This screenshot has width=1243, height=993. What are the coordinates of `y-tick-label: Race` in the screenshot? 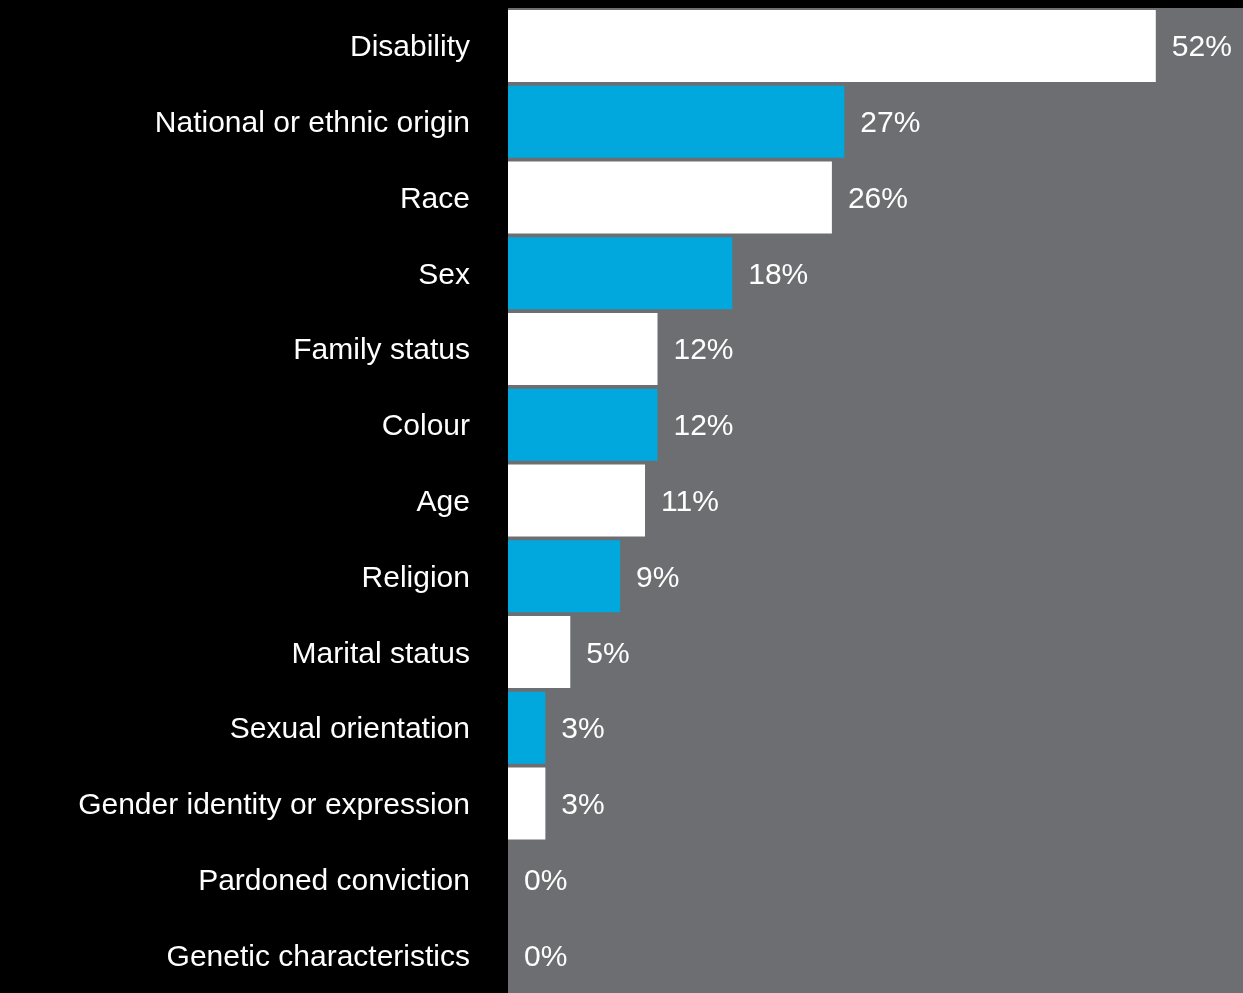 It's located at (434, 197).